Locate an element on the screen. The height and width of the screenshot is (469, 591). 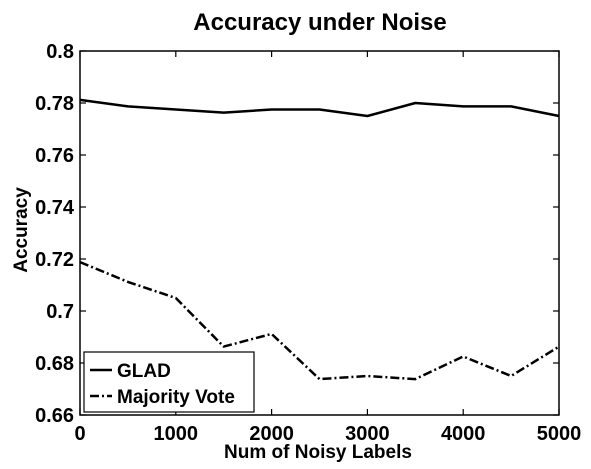
y-tick-label: 0.68 is located at coordinates (54, 364).